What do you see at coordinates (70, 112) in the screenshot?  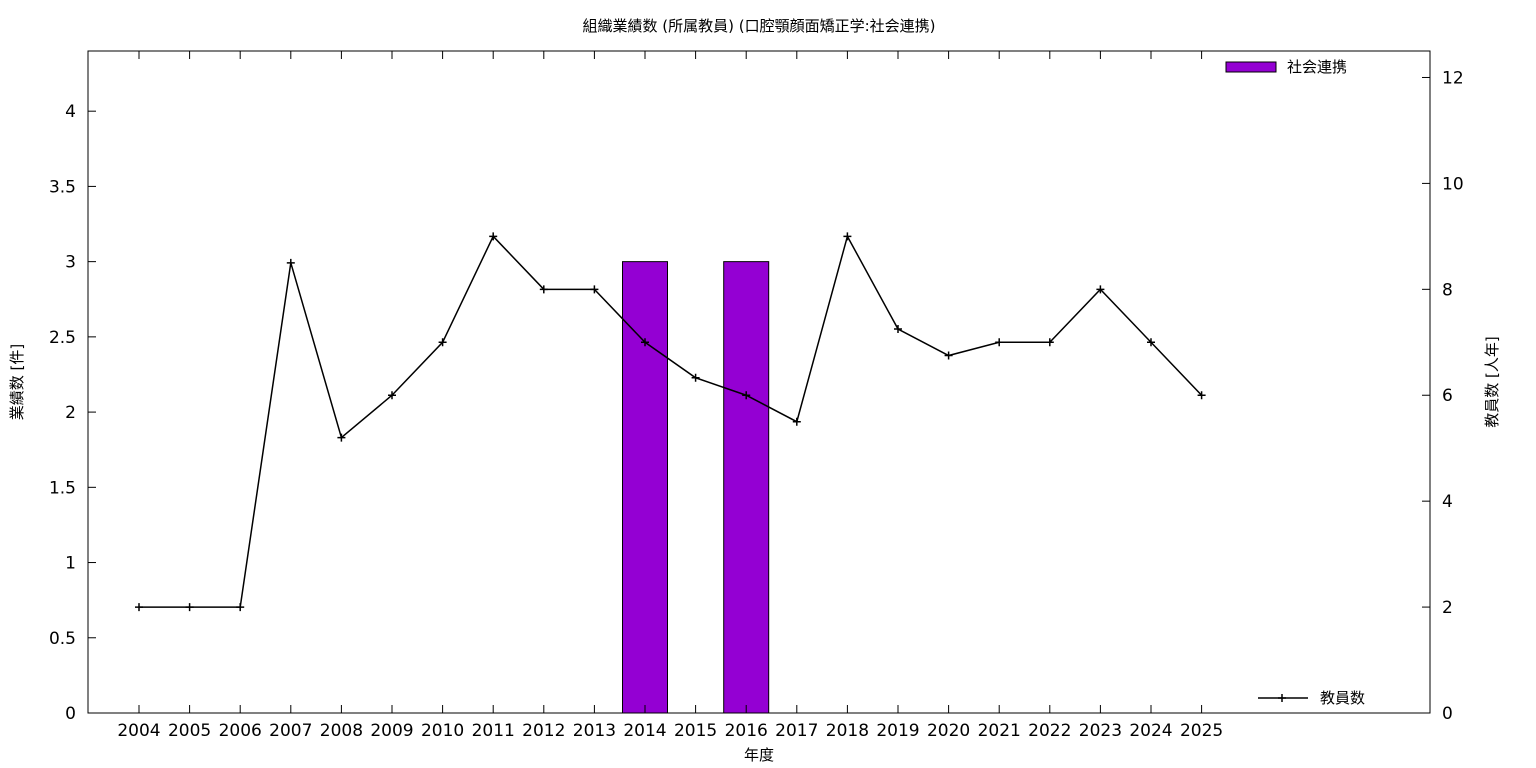 I see `y-tick-label: 4` at bounding box center [70, 112].